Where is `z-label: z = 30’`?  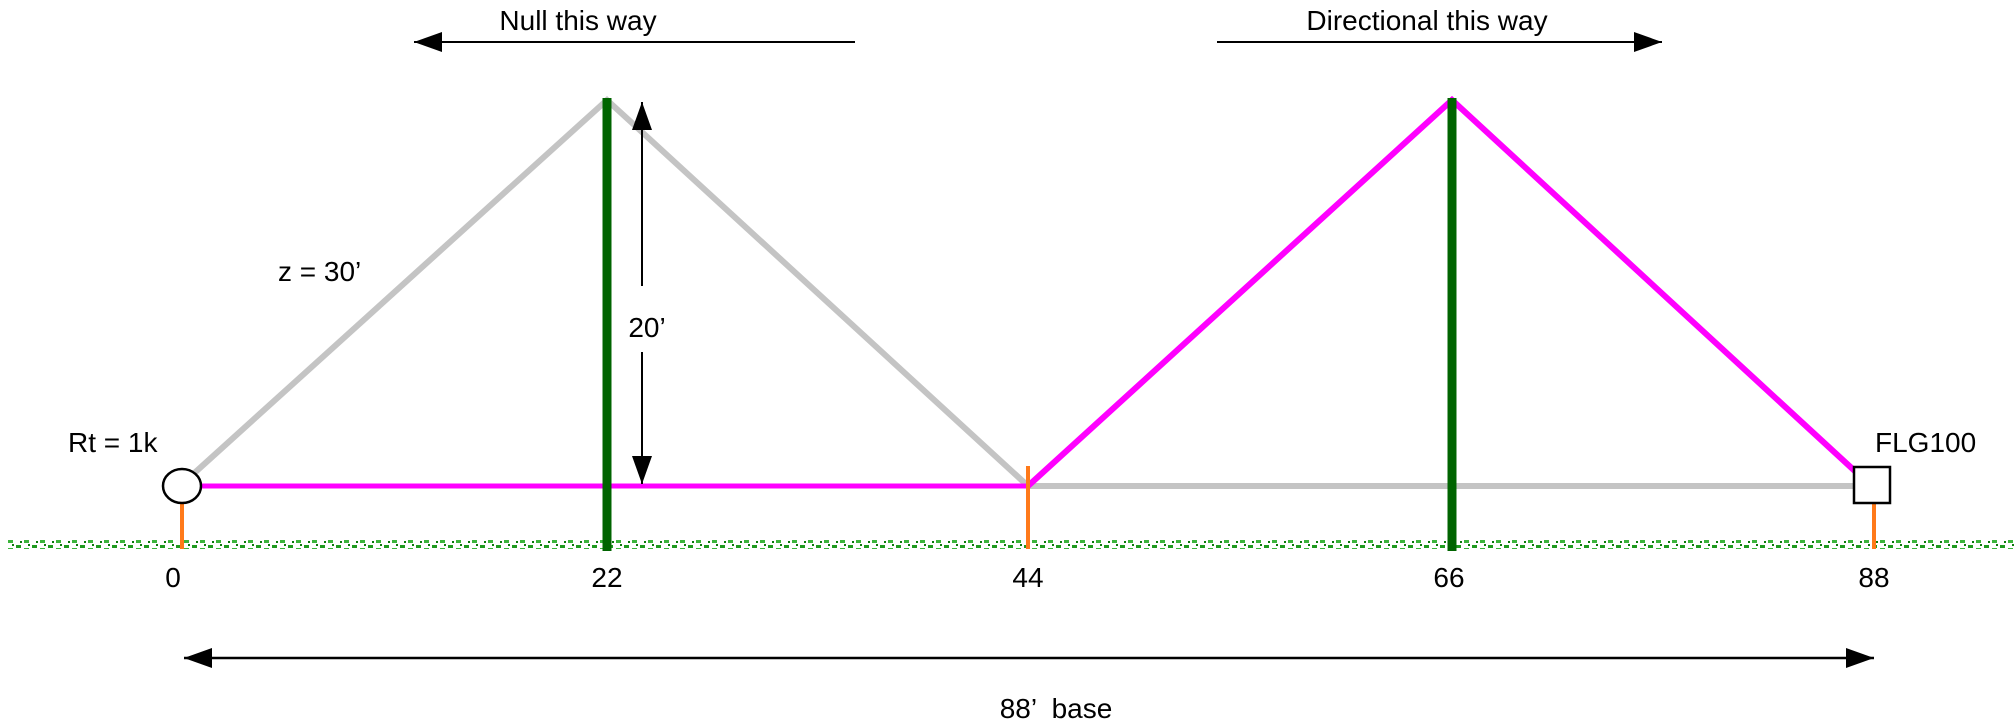
z-label: z = 30’ is located at coordinates (319, 271).